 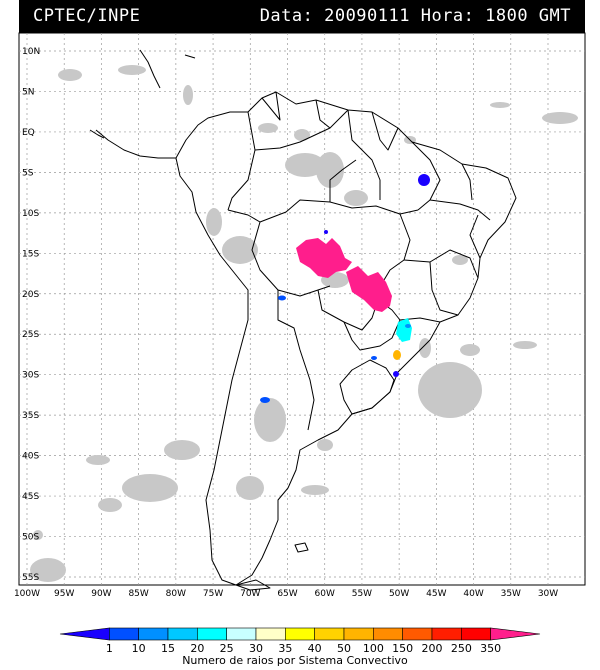 What do you see at coordinates (30, 335) in the screenshot?
I see `latitude-label: 25S` at bounding box center [30, 335].